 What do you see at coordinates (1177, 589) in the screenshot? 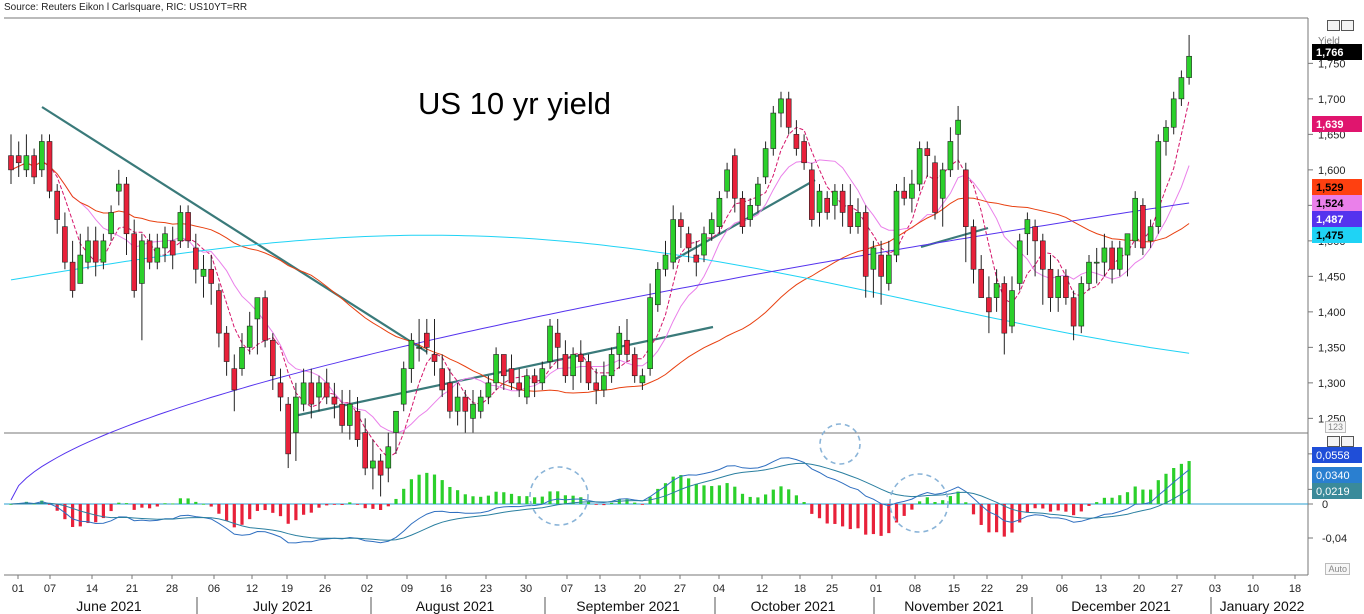
I see `x-tick-label: 27` at bounding box center [1177, 589].